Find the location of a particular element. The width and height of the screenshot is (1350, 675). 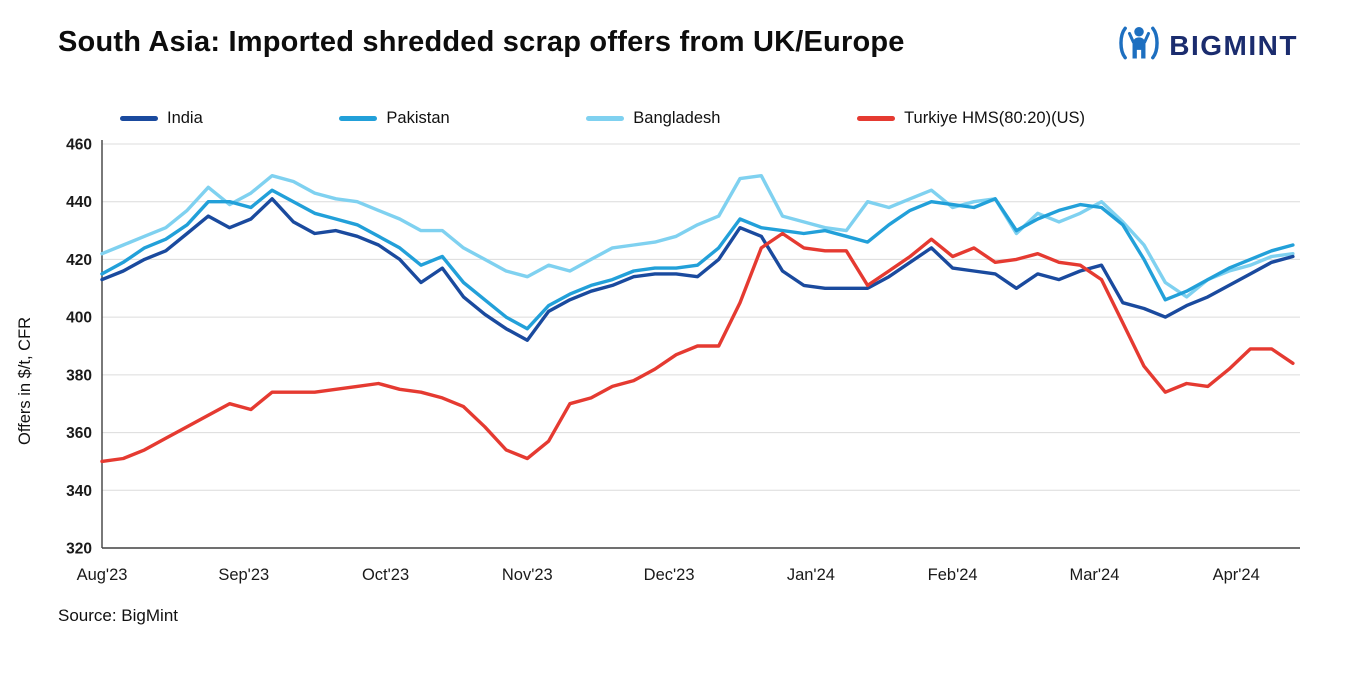

svg-text: Aug'23 is located at coordinates (102, 575).